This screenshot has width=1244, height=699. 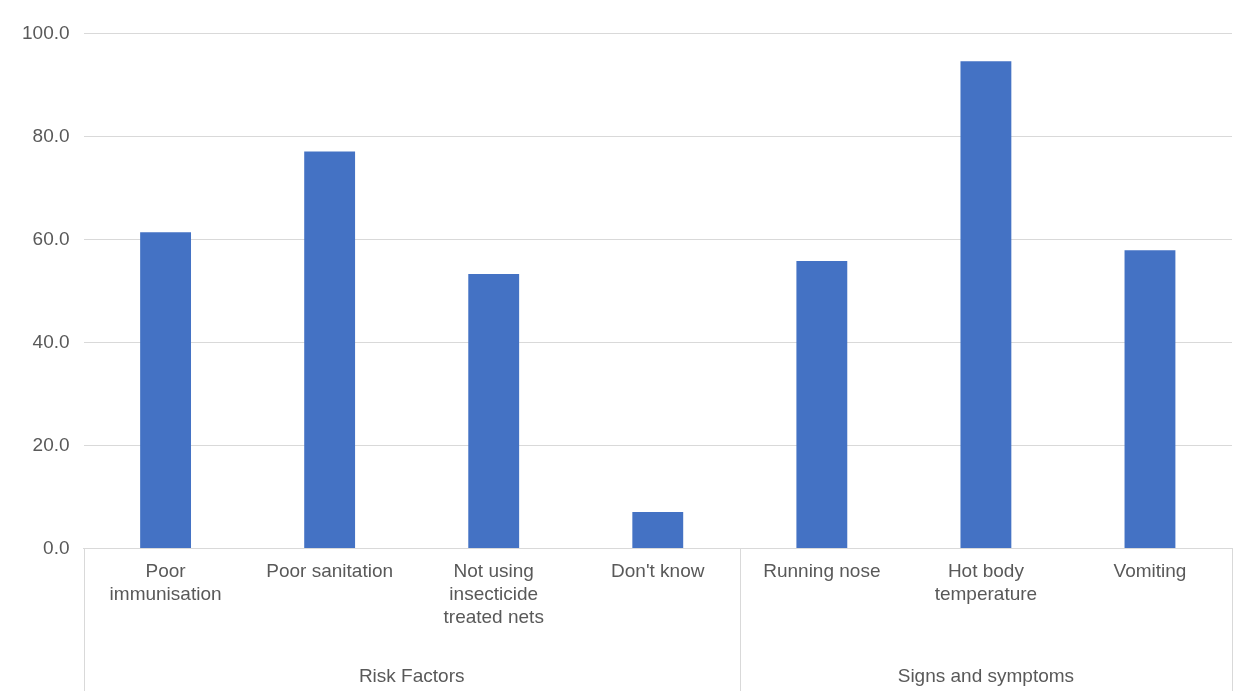 What do you see at coordinates (1150, 571) in the screenshot?
I see `x-tick-label: Vomiting` at bounding box center [1150, 571].